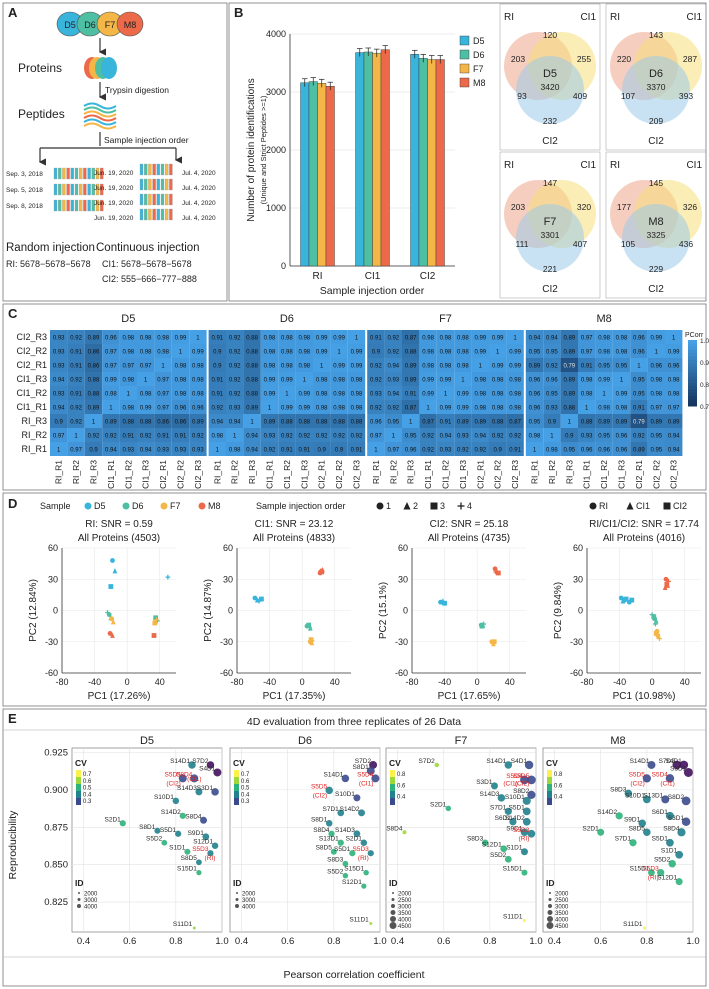  I want to click on legend-order-label: 2, so click(415, 506).